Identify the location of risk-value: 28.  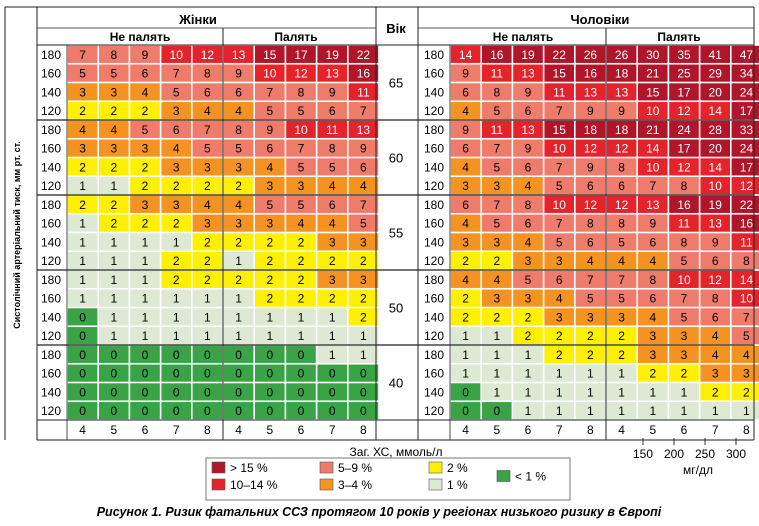
(716, 130).